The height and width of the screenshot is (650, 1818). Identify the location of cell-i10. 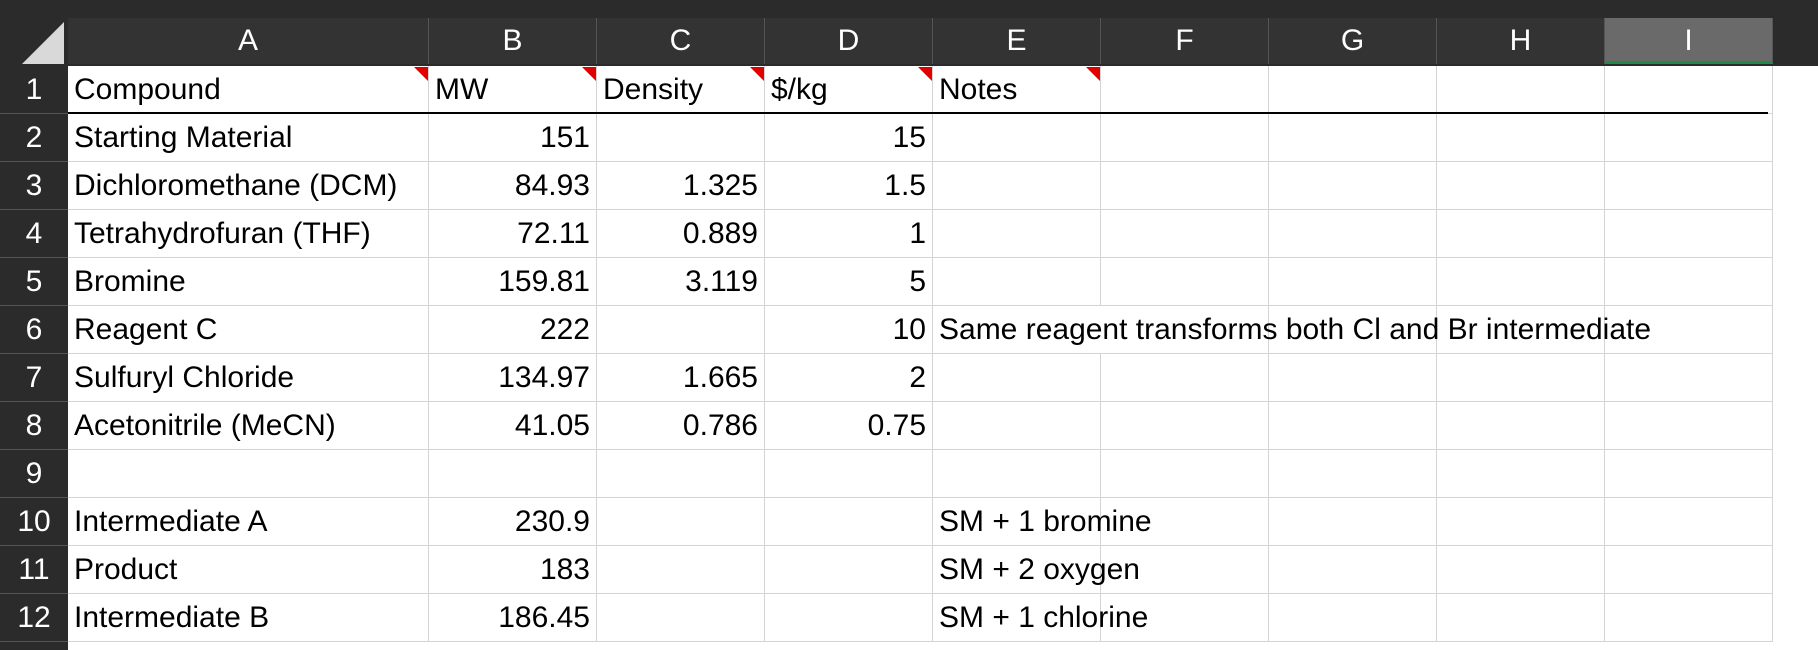
(1689, 522).